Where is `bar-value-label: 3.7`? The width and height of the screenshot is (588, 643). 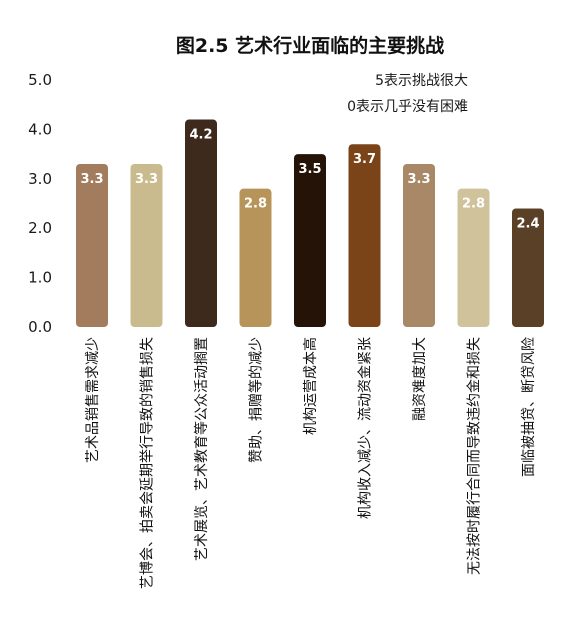
bar-value-label: 3.7 is located at coordinates (364, 159).